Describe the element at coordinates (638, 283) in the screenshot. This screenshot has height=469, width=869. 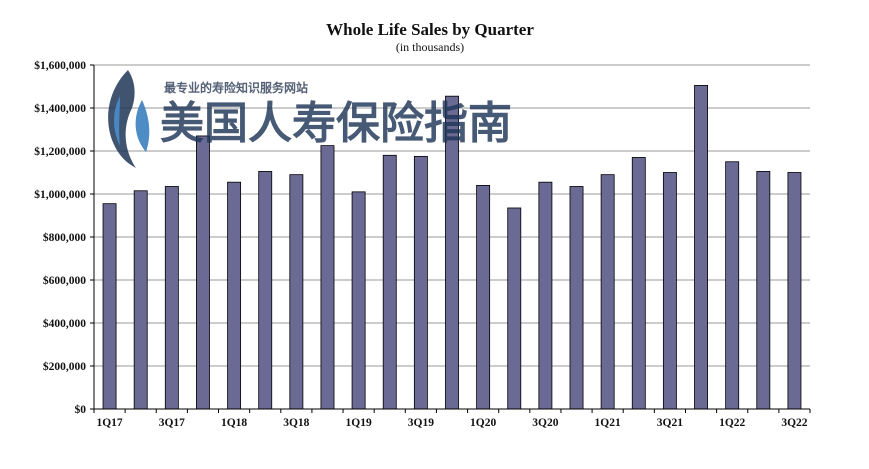
I see `bar-2Q21` at that location.